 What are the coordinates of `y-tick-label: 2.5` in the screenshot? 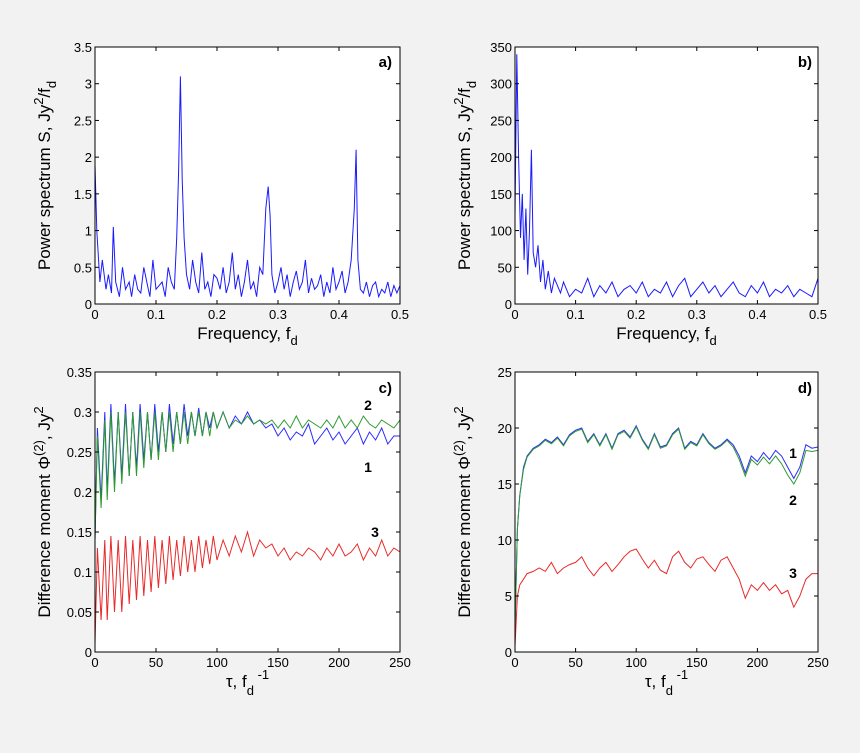 It's located at (83, 120).